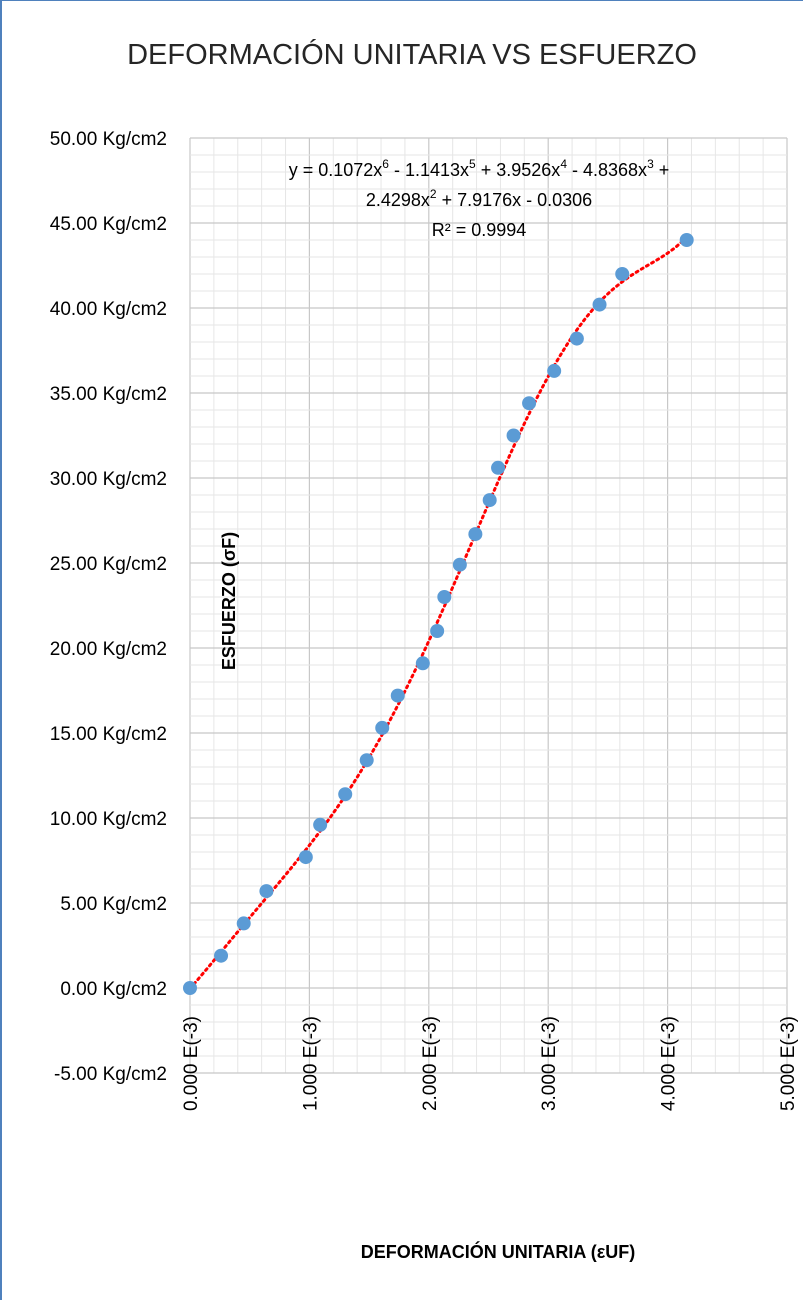 The height and width of the screenshot is (1301, 803). What do you see at coordinates (515, 200) in the screenshot?
I see `eq-term: + 7.9176x - 0.0306` at bounding box center [515, 200].